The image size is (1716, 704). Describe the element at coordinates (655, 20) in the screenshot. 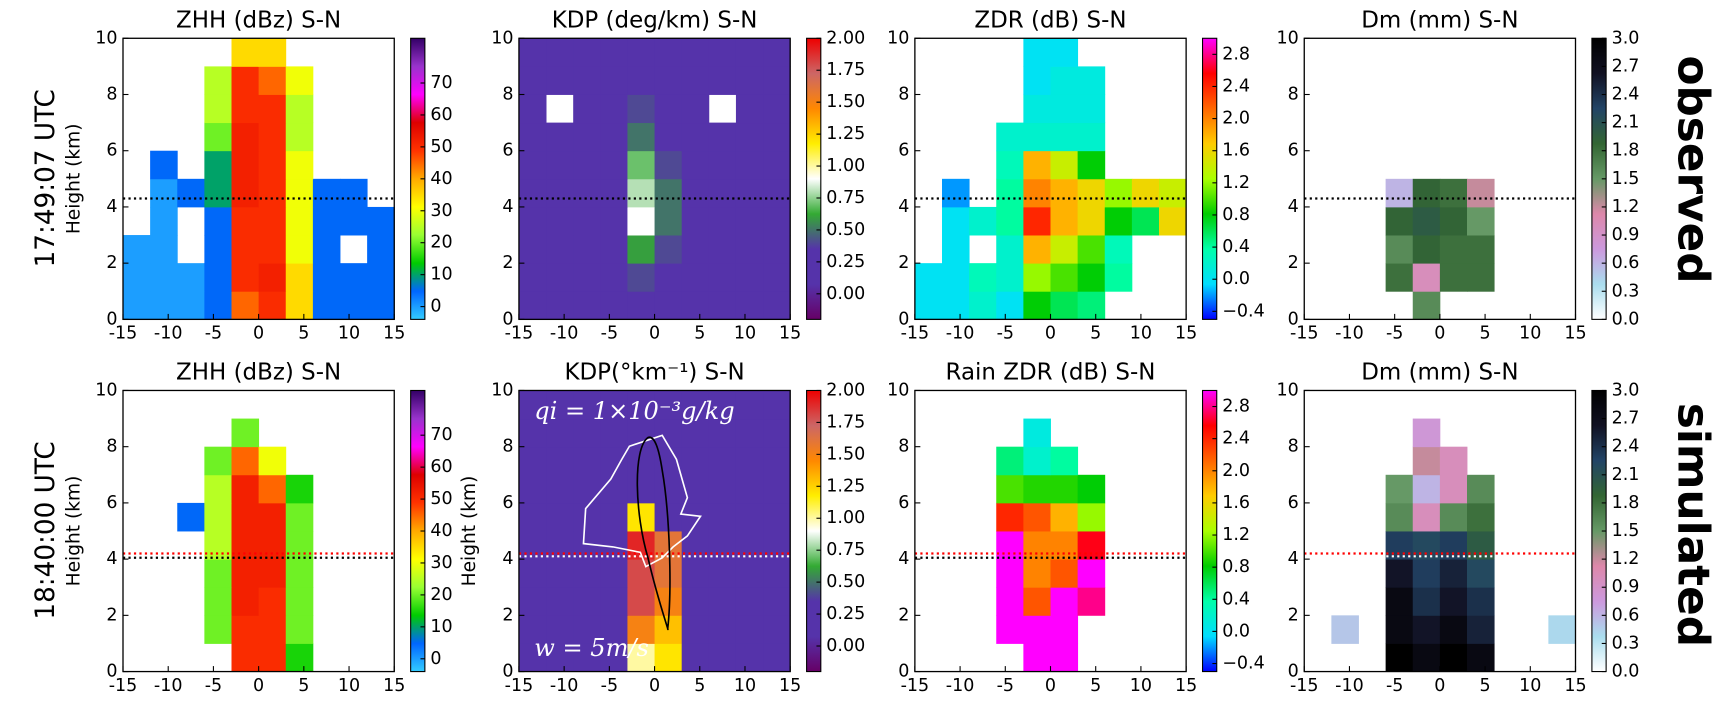

I see `panel-title: KDP (deg/km) S-N` at that location.